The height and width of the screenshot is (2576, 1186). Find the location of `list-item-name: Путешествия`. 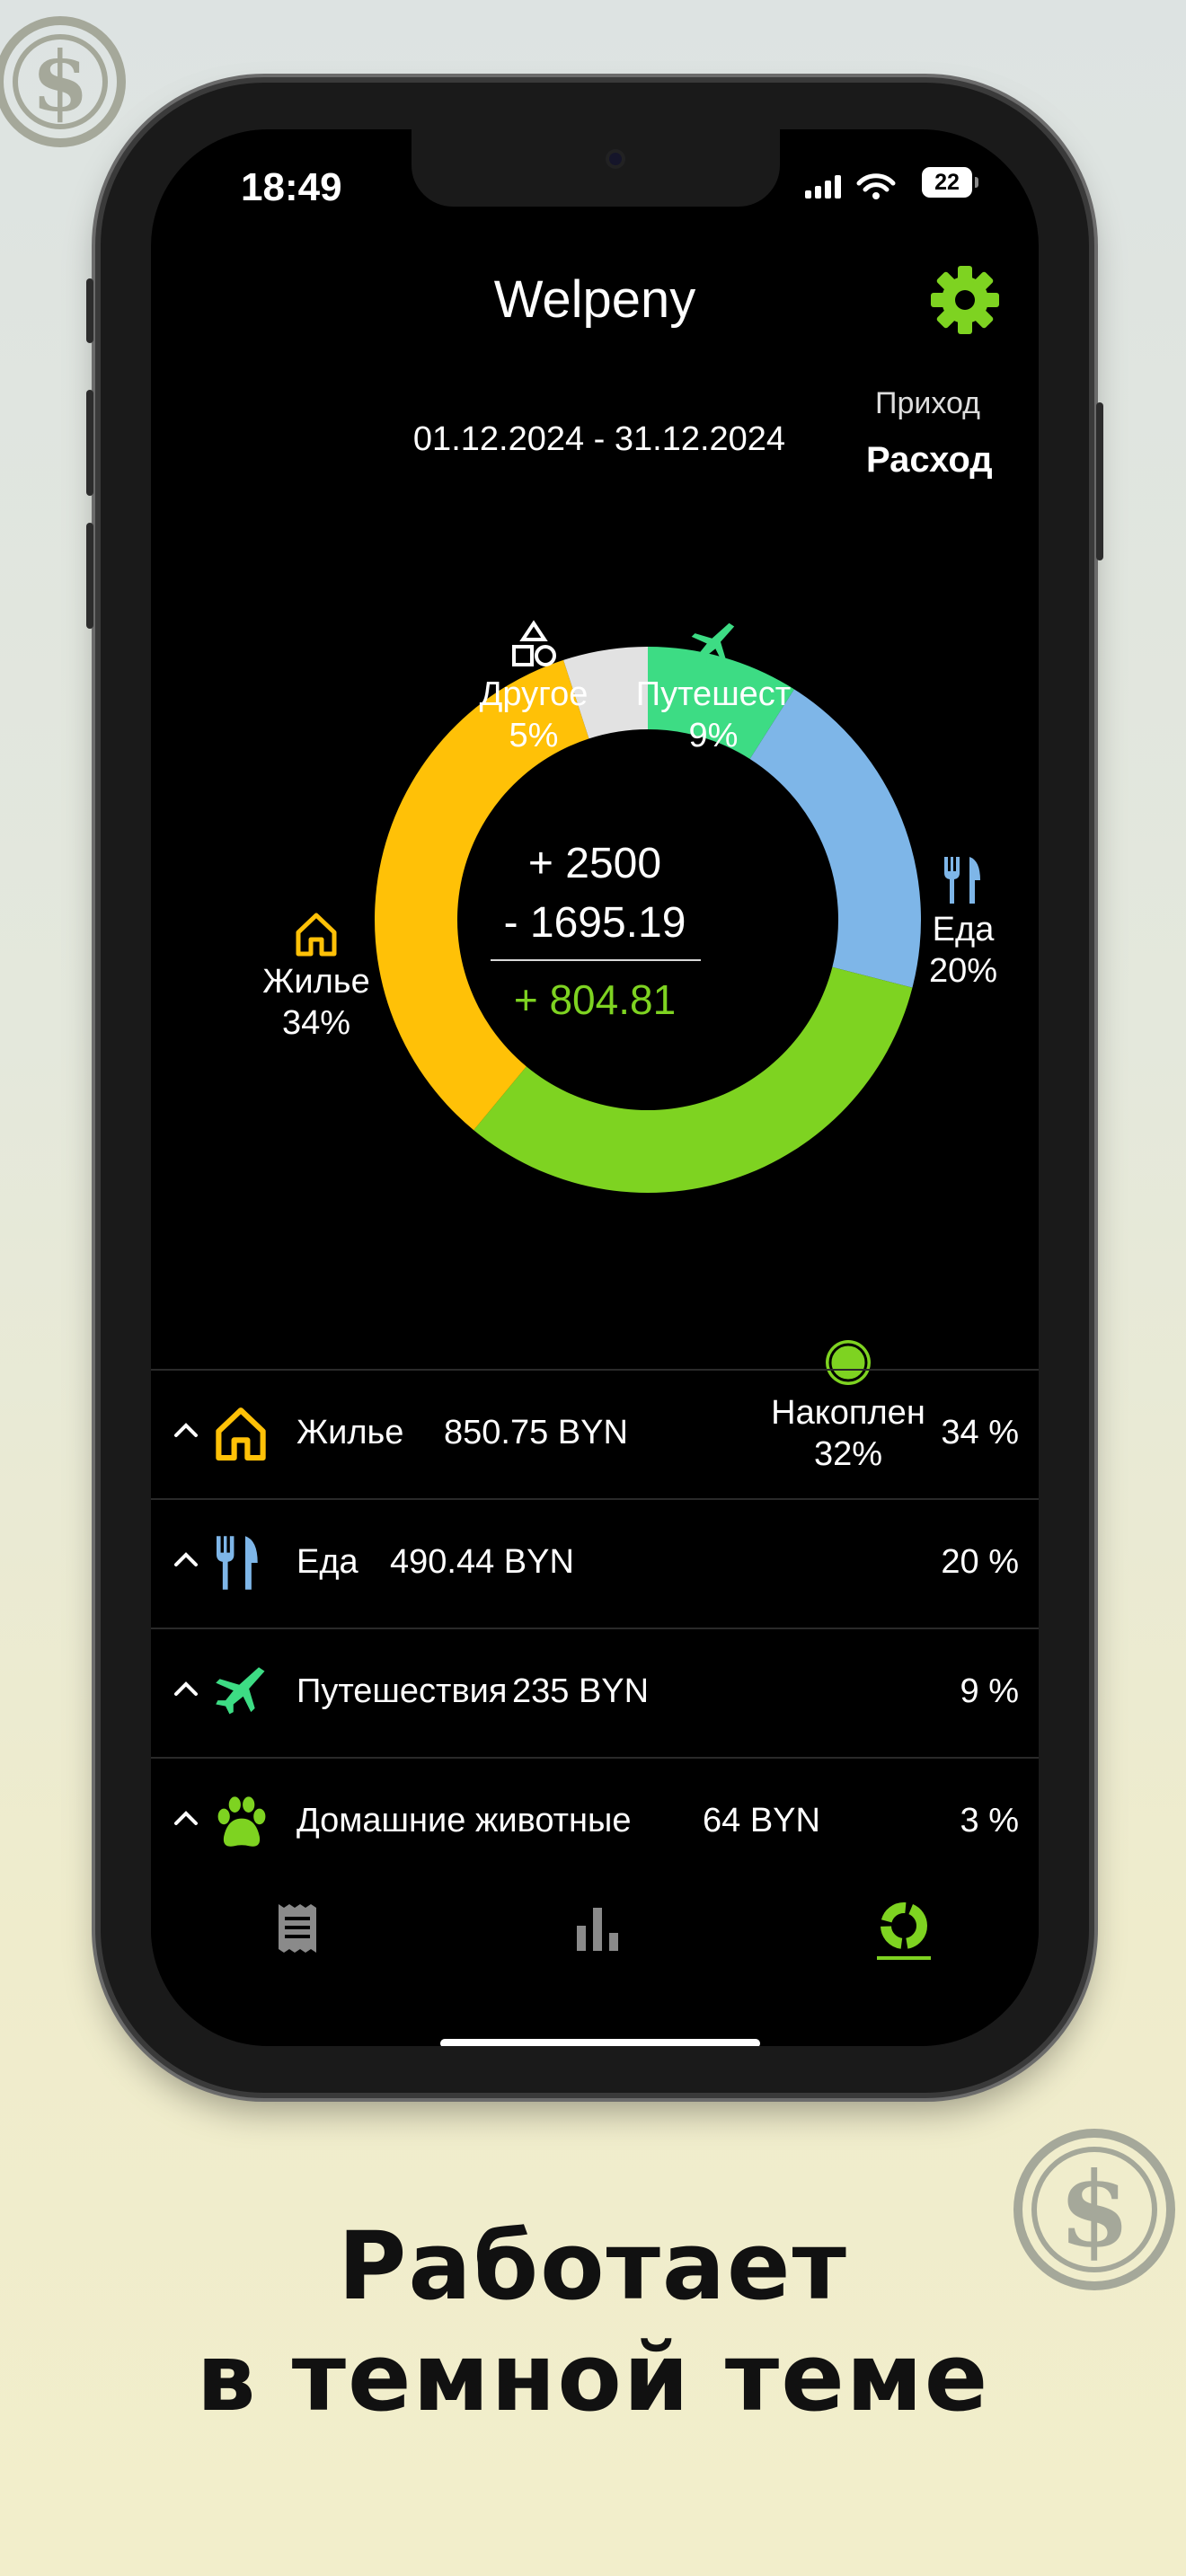

list-item-name: Путешествия is located at coordinates (402, 1691).